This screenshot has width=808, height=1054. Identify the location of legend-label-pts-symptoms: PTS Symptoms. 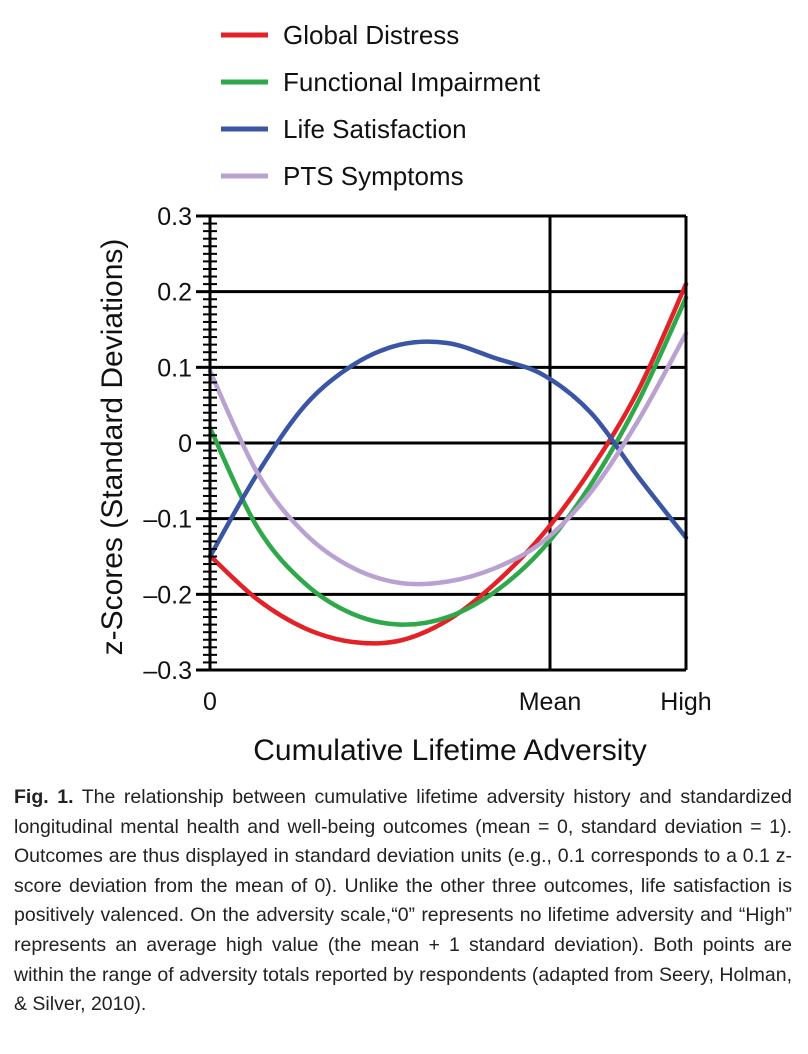
(373, 176).